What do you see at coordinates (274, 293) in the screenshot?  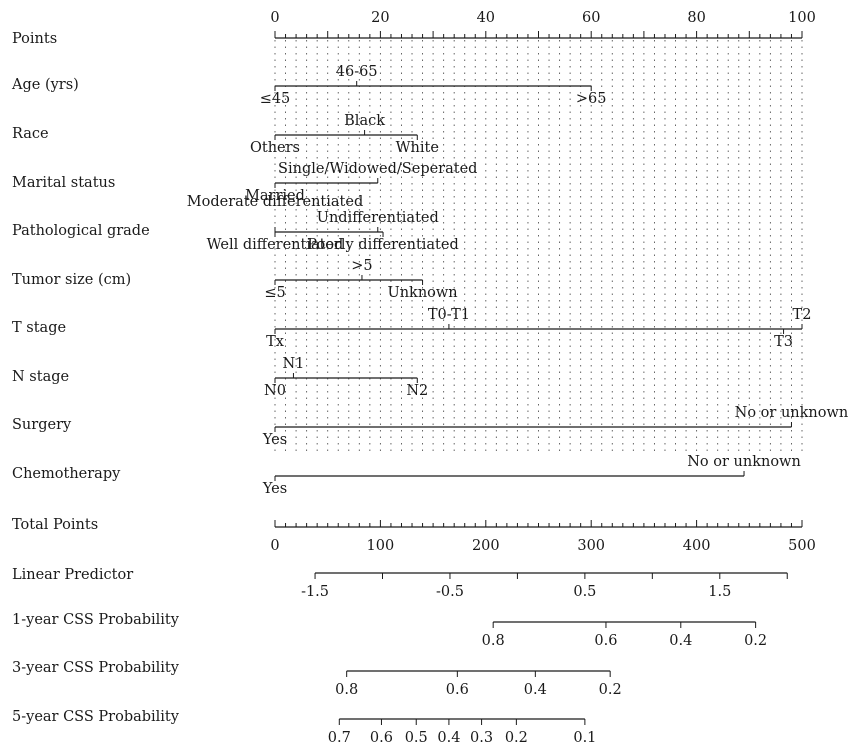 I see `level-label-5: ≤5` at bounding box center [274, 293].